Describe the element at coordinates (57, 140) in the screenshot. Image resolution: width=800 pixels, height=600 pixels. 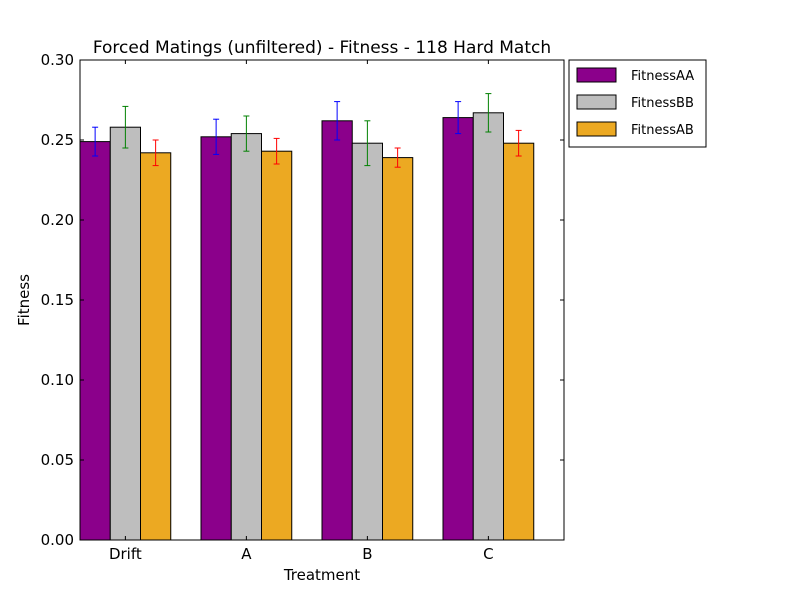
I see `y-tick-label: 0.25` at that location.